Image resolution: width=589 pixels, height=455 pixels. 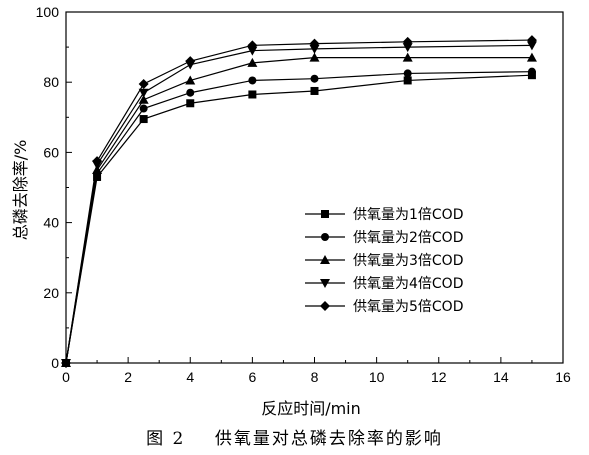 I want to click on y-axis-label: 总磷去除率/%, so click(x=20, y=190).